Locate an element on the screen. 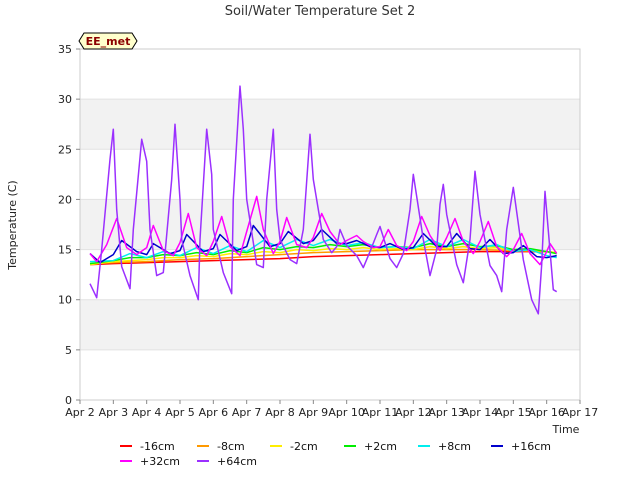 This screenshot has width=640, height=480. y-tick-label: 5 is located at coordinates (68, 350).